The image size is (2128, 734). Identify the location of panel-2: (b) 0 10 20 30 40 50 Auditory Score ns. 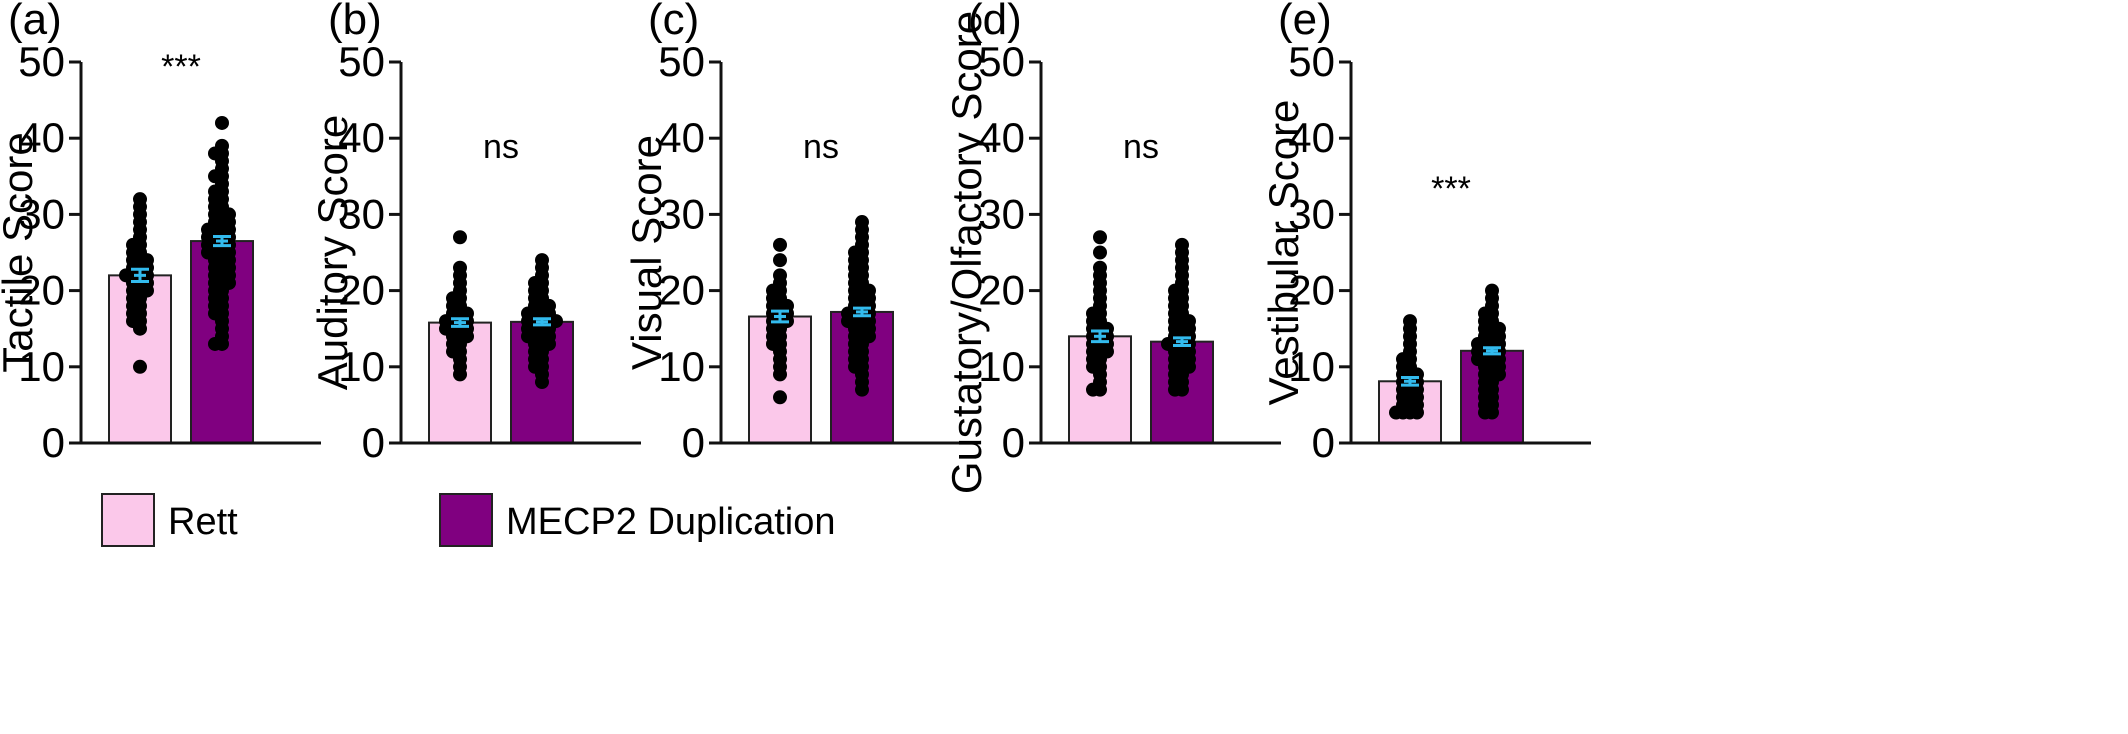
(475, 233).